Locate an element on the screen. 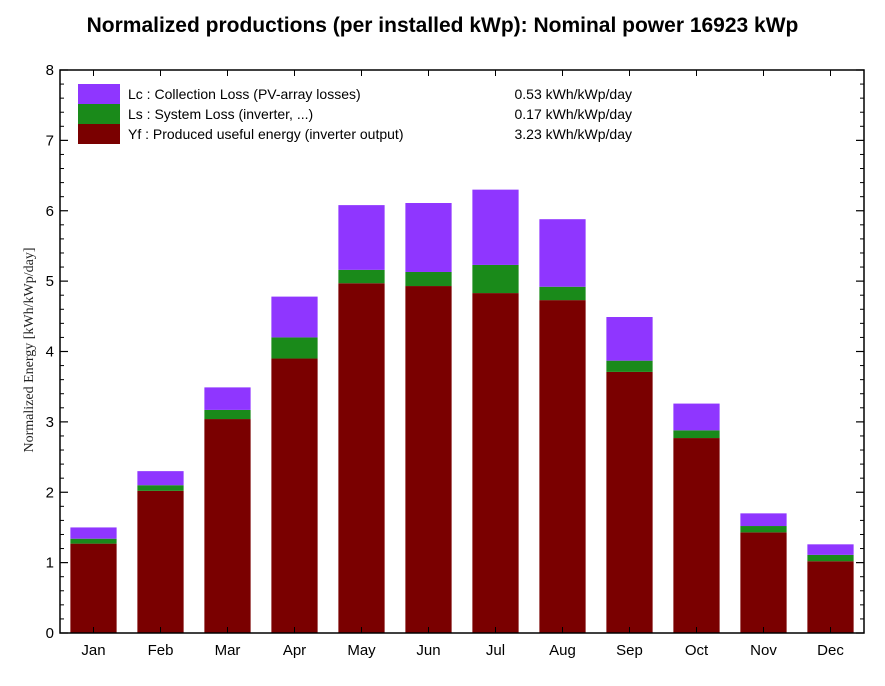 The width and height of the screenshot is (885, 686). bar-yf-aug is located at coordinates (562, 466).